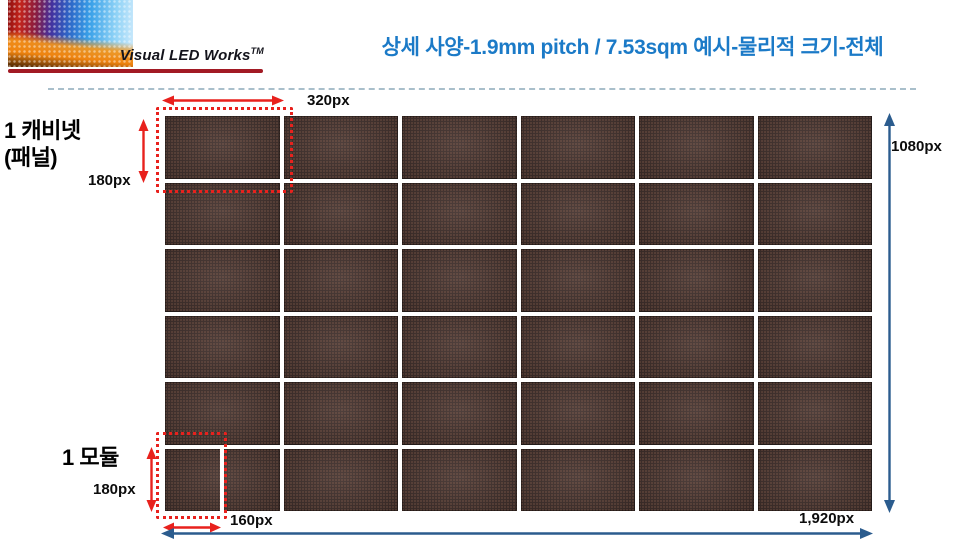 The image size is (960, 540). I want to click on header-divider-dashed-line, so click(482, 89).